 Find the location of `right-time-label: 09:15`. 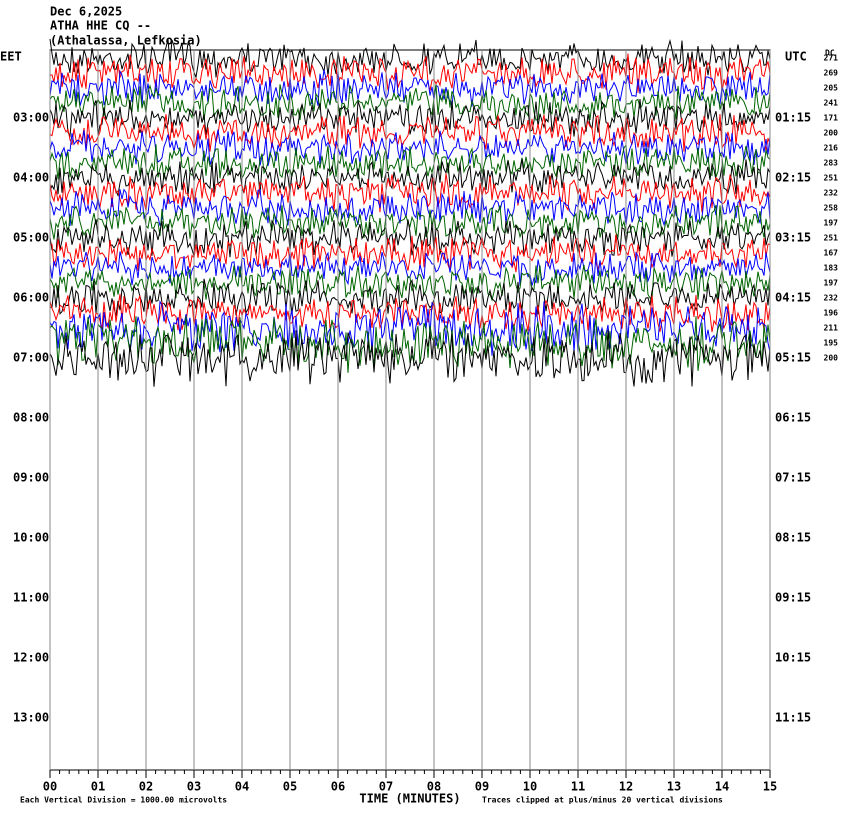

right-time-label: 09:15 is located at coordinates (793, 598).